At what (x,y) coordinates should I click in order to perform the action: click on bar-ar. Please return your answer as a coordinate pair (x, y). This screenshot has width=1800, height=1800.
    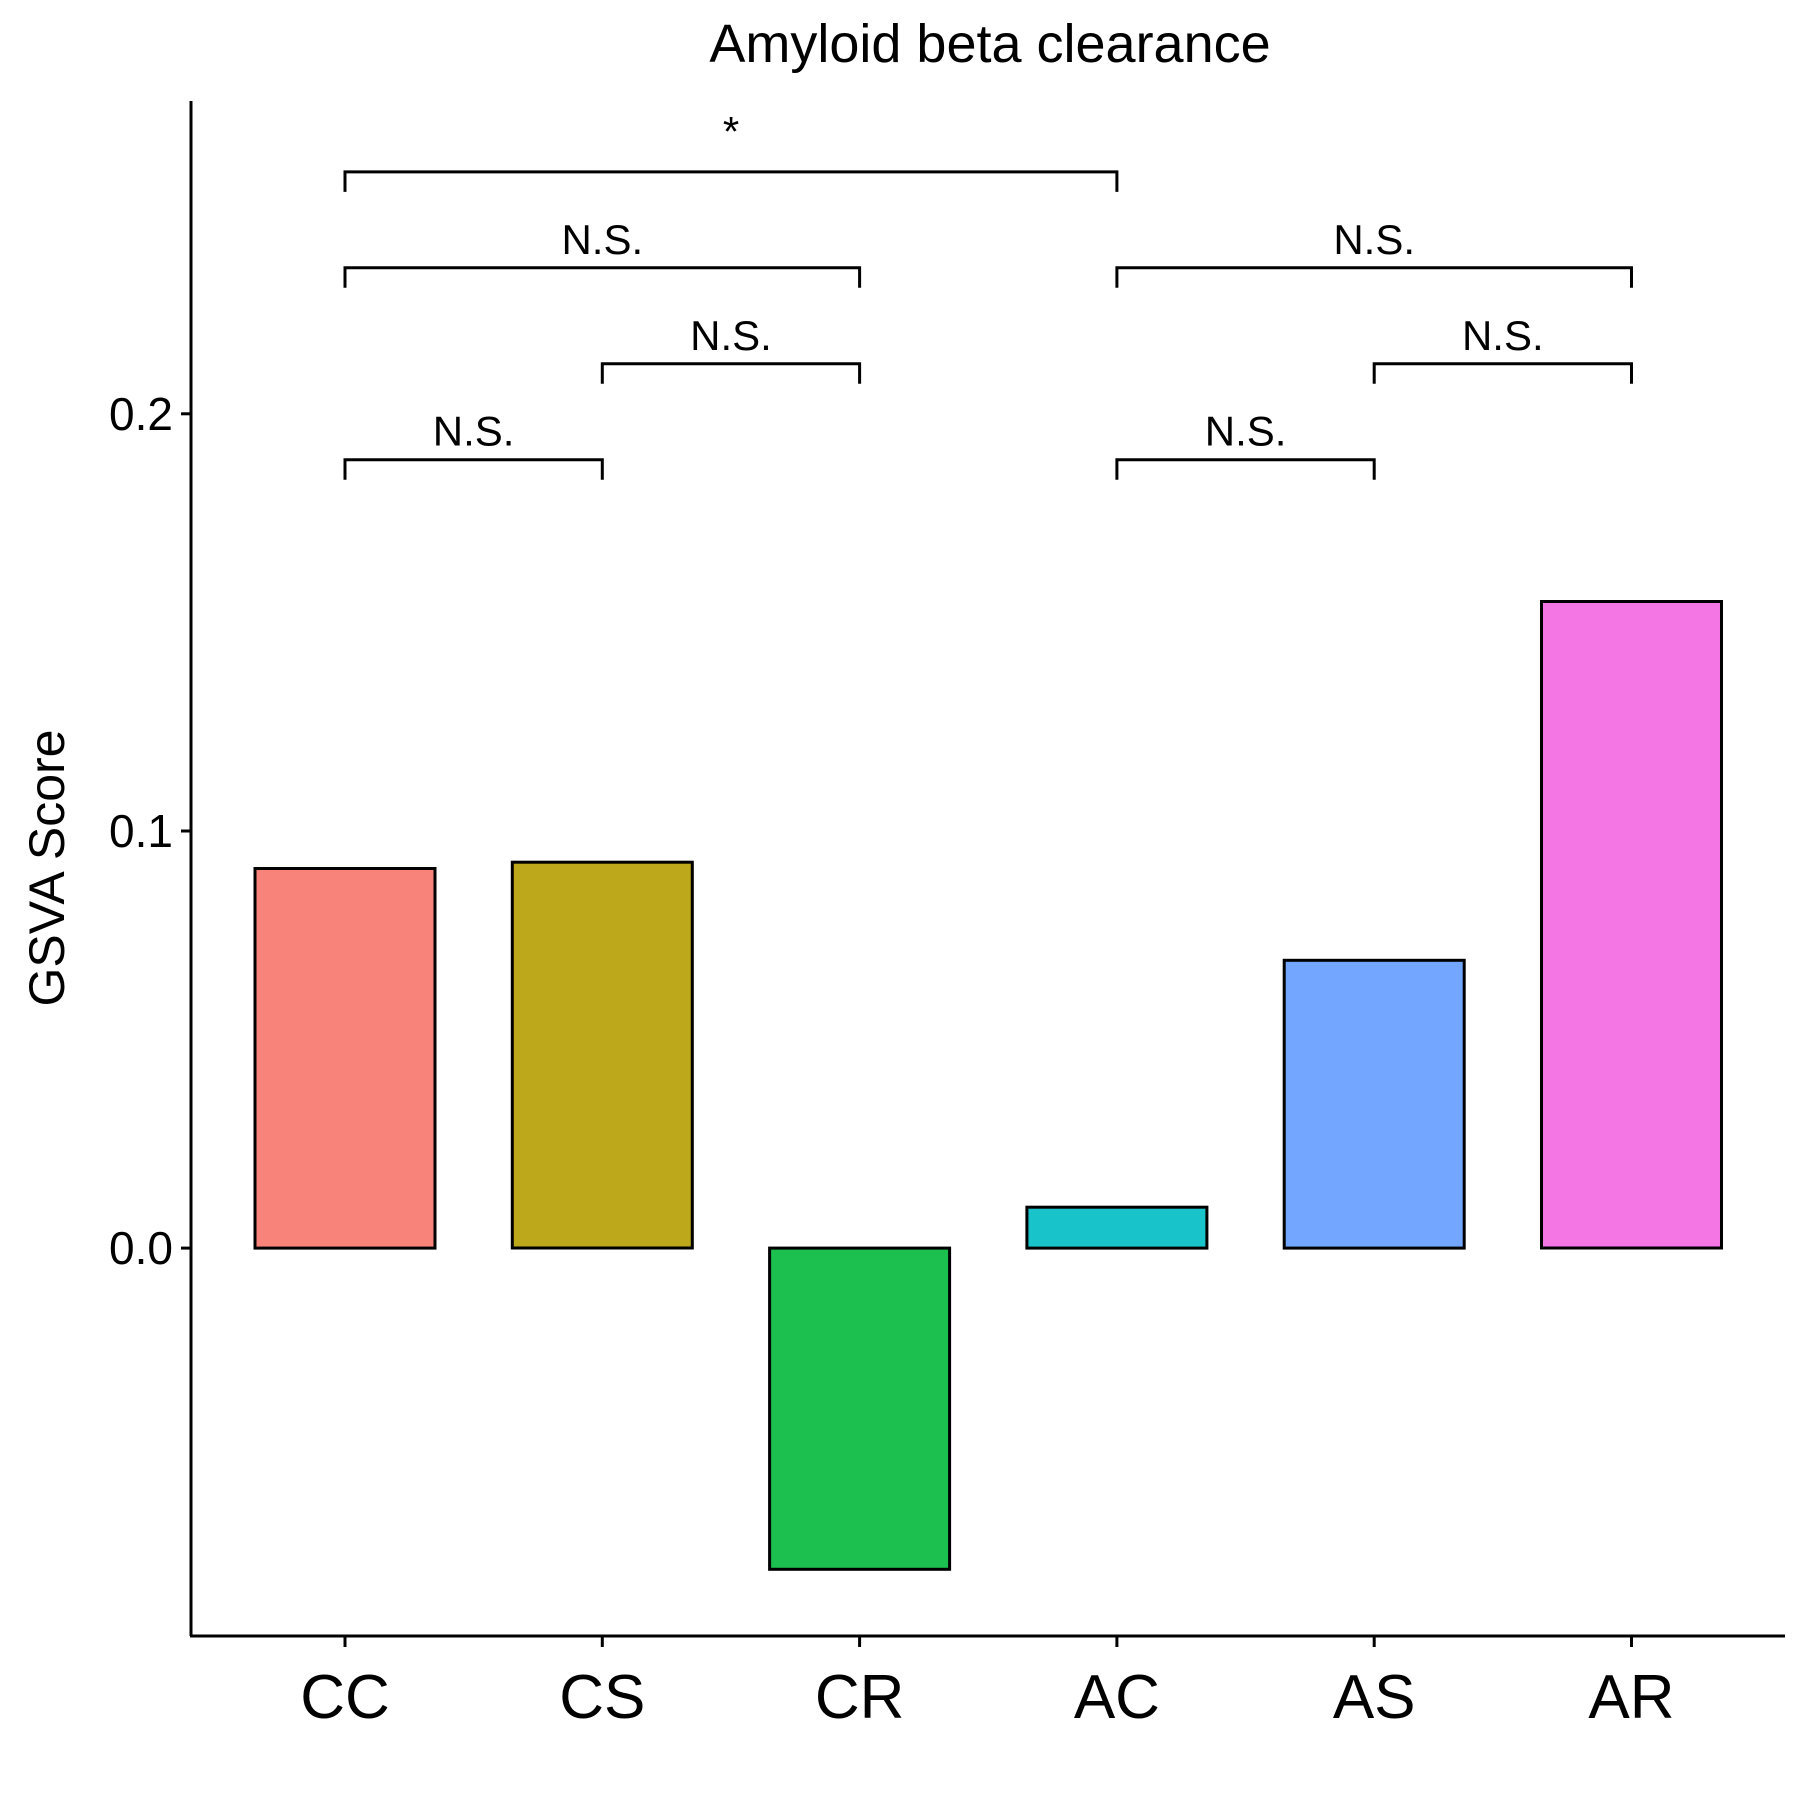
    Looking at the image, I should click on (1631, 925).